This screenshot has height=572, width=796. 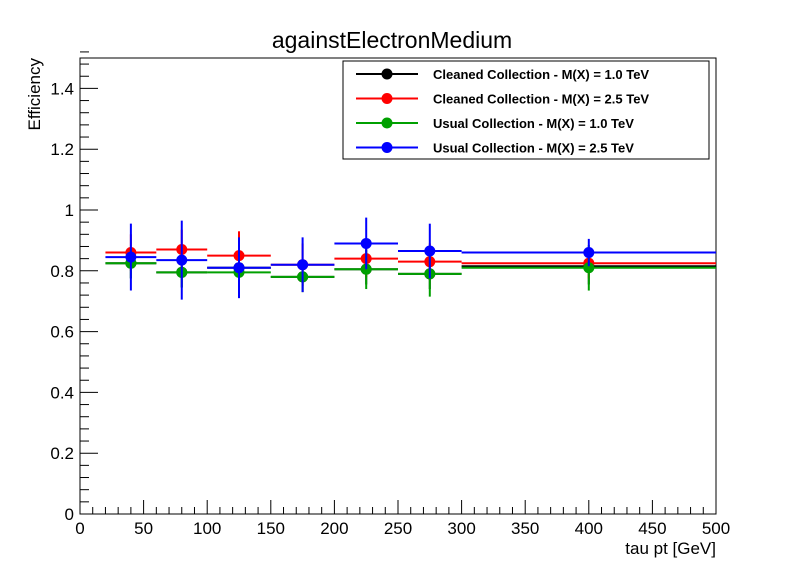 What do you see at coordinates (62, 392) in the screenshot?
I see `y-tick-label: 0.4` at bounding box center [62, 392].